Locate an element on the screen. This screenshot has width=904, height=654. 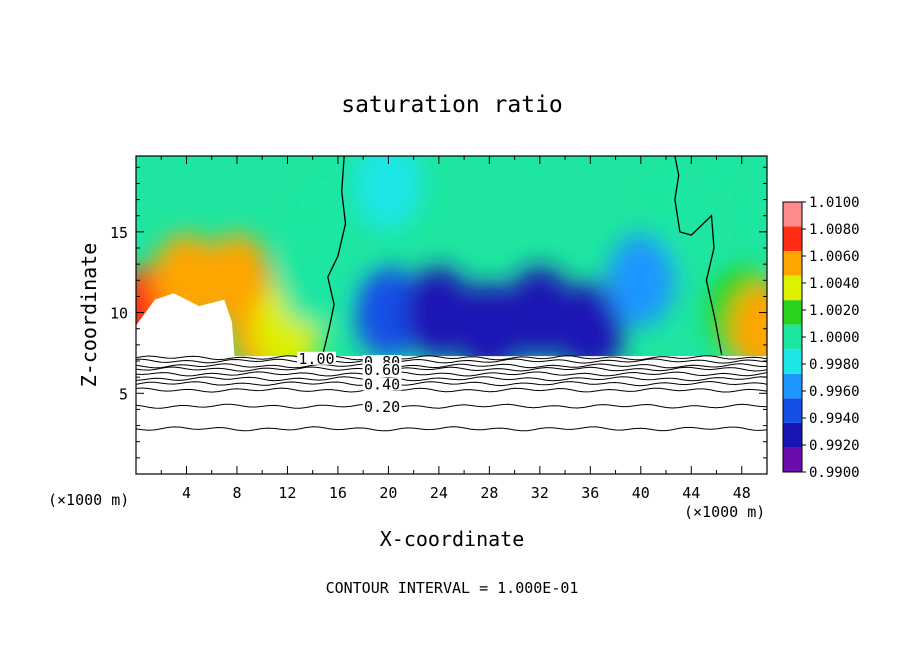
contour-label-4: 0.20 is located at coordinates (382, 407).